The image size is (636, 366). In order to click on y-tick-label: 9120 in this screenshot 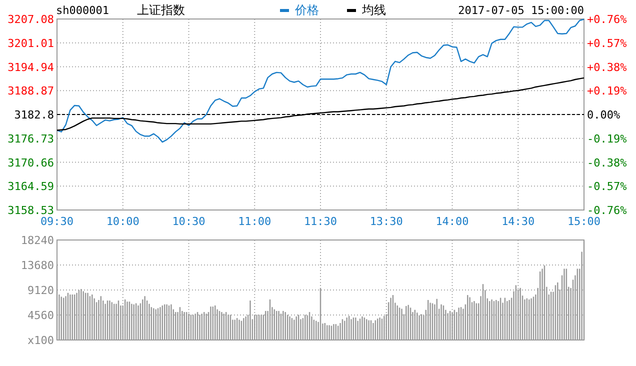, I will do `click(41, 290)`.